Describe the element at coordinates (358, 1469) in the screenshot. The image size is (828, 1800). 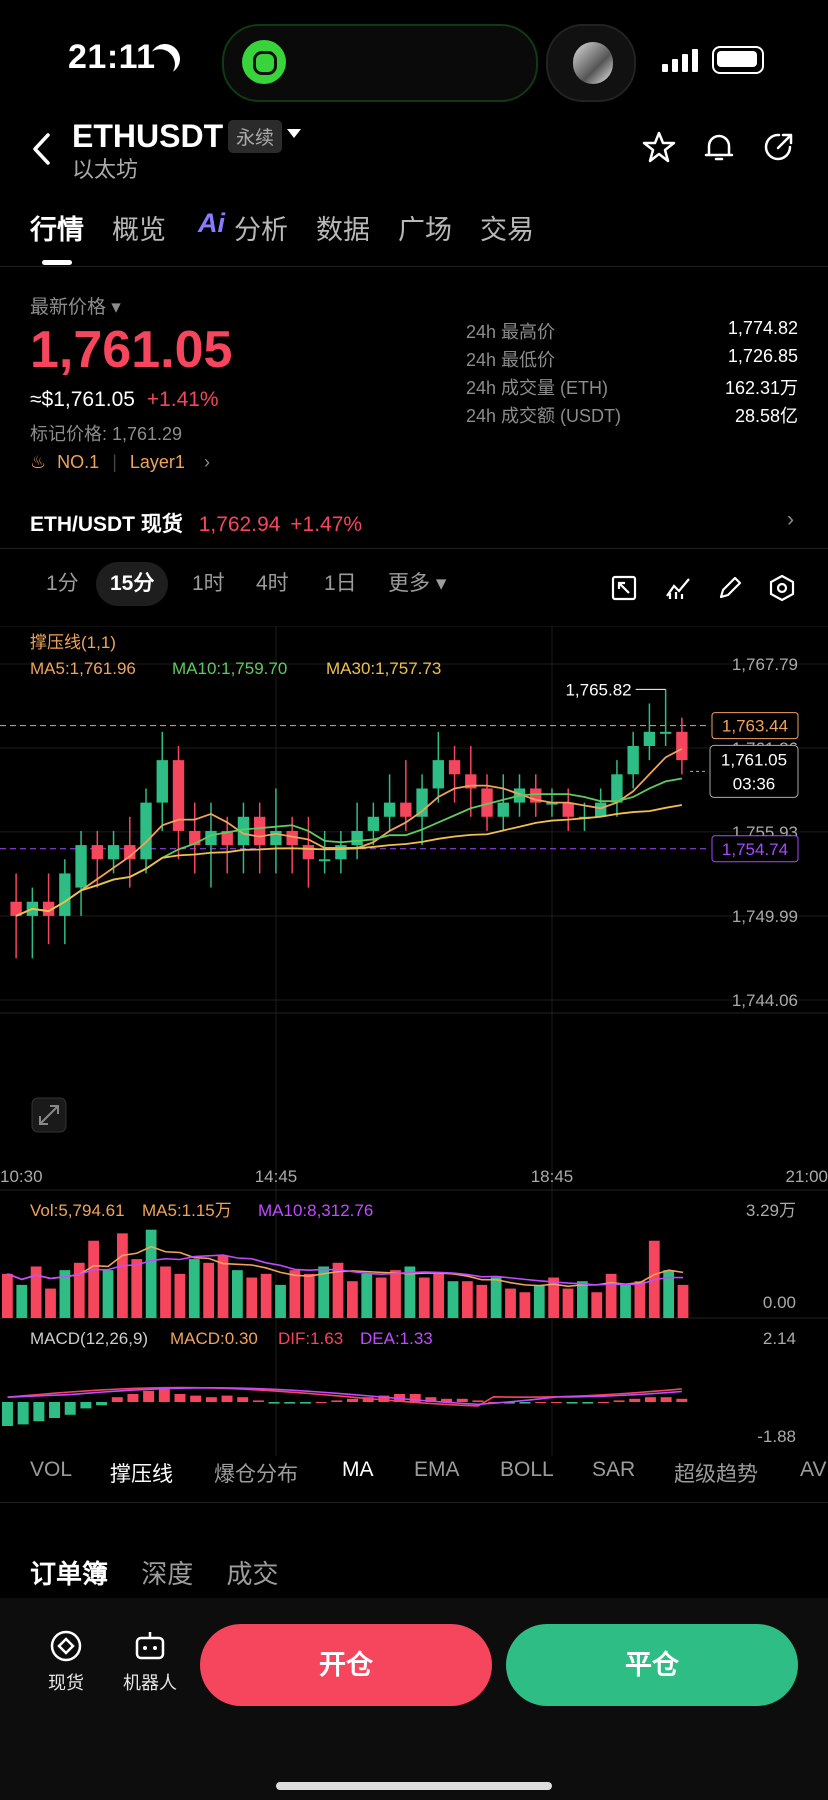
I see `ind-ma: MA` at that location.